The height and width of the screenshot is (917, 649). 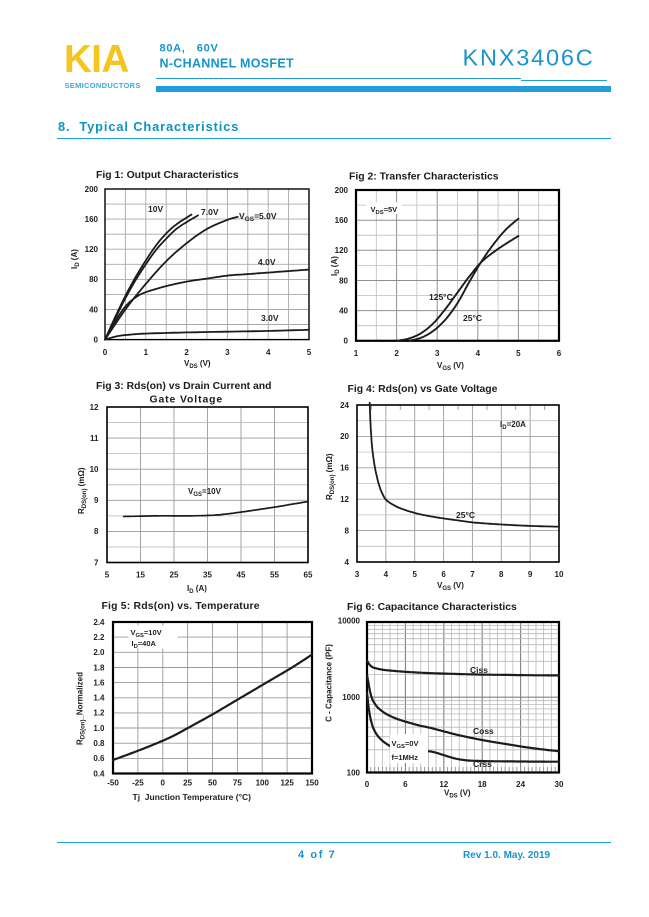 I want to click on svg-text: Coss, so click(x=483, y=731).